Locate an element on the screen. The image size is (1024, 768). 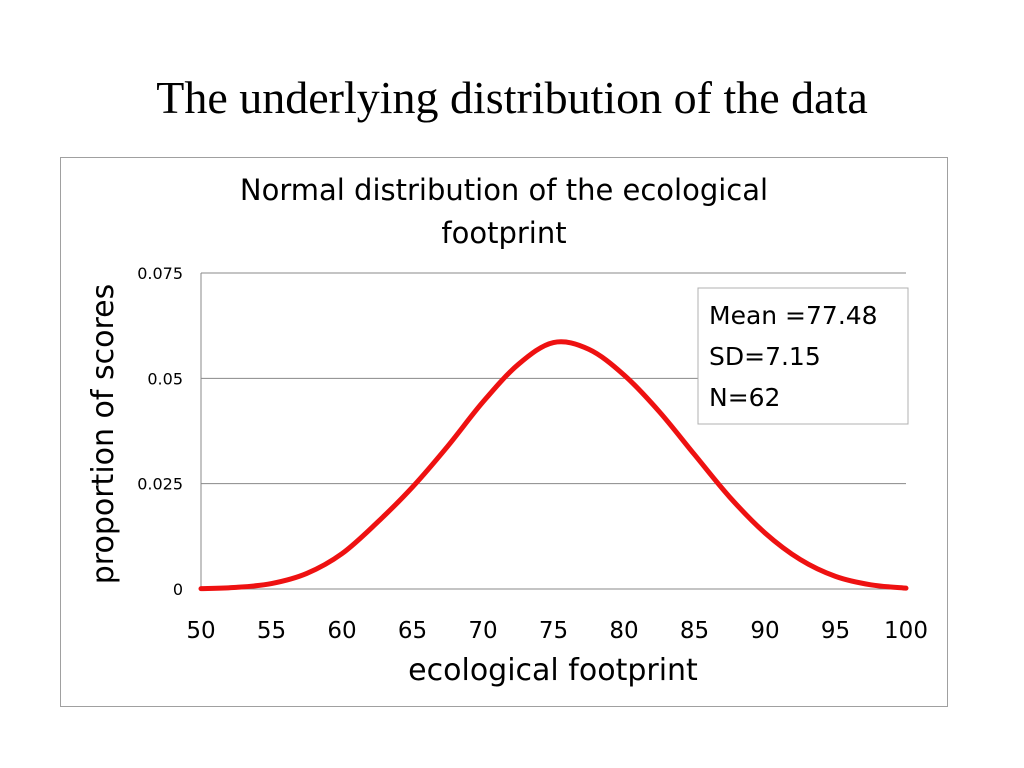
x-tick-label: 70 is located at coordinates (482, 631).